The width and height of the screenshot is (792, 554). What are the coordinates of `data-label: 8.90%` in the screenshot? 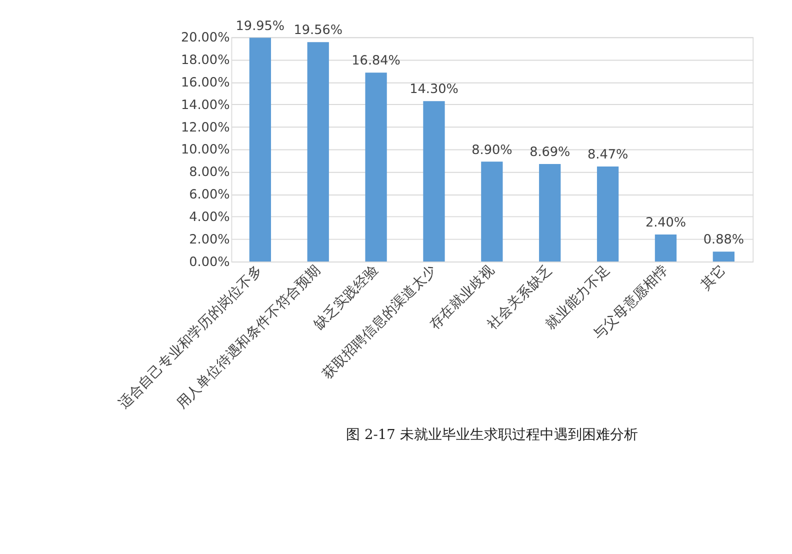 It's located at (492, 150).